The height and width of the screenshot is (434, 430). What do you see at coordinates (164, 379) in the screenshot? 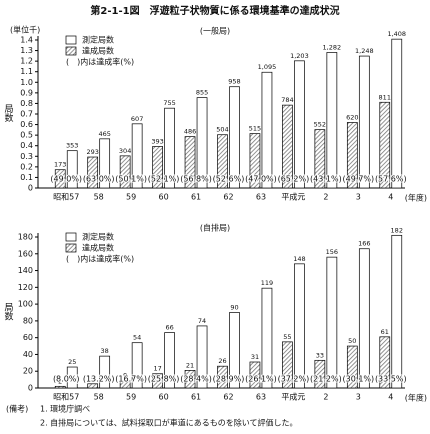
I see `rate-label: (25.8%)` at bounding box center [164, 379].